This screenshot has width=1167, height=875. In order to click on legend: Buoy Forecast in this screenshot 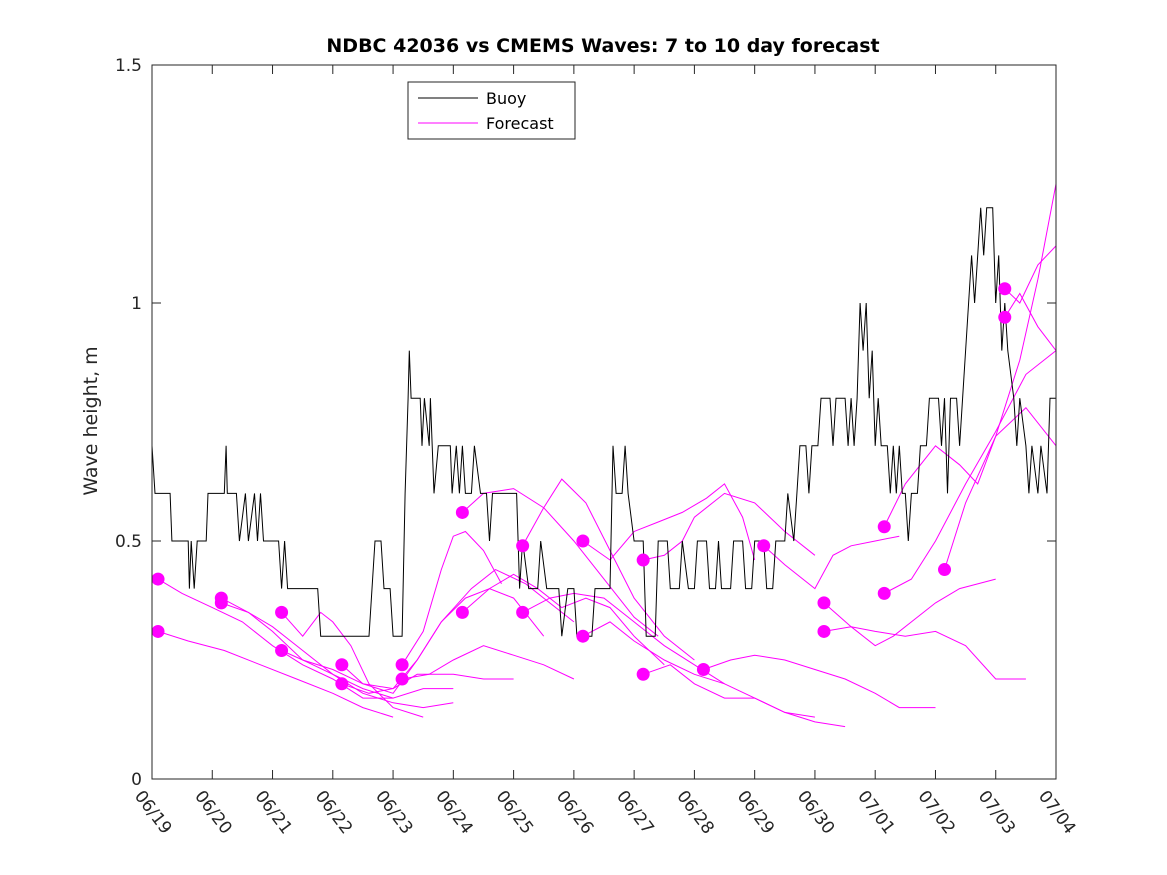, I will do `click(491, 110)`.